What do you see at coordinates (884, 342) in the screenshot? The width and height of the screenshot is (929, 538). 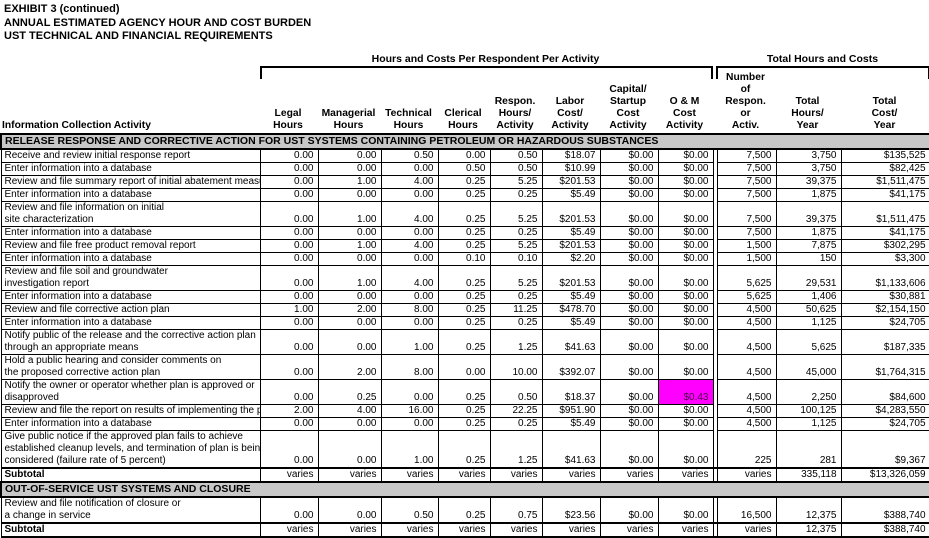 I see `value-cell: $187,335` at bounding box center [884, 342].